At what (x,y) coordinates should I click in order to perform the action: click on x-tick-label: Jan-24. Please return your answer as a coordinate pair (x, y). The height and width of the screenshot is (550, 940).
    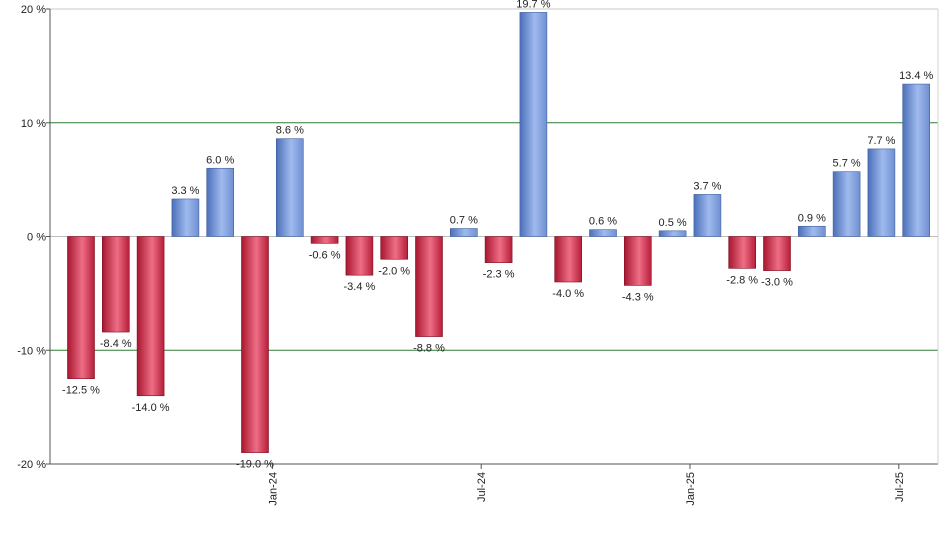
    Looking at the image, I should click on (273, 489).